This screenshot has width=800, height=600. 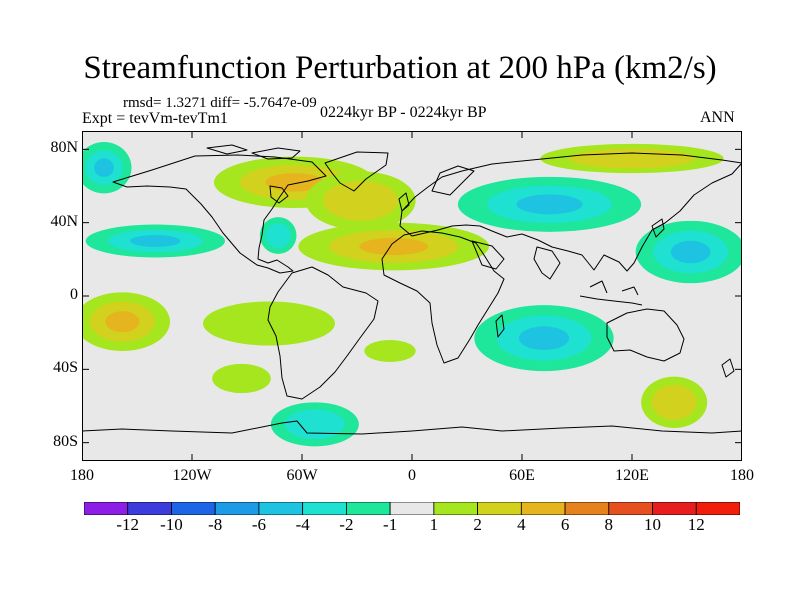 I want to click on coast-britain, so click(x=404, y=202).